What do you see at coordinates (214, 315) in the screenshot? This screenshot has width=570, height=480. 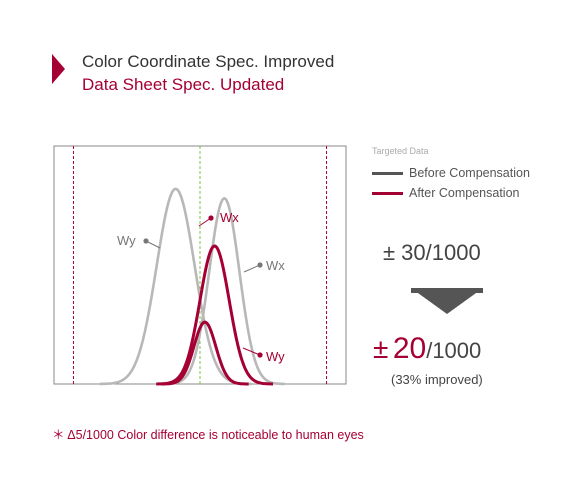 I see `curve-after-wx` at bounding box center [214, 315].